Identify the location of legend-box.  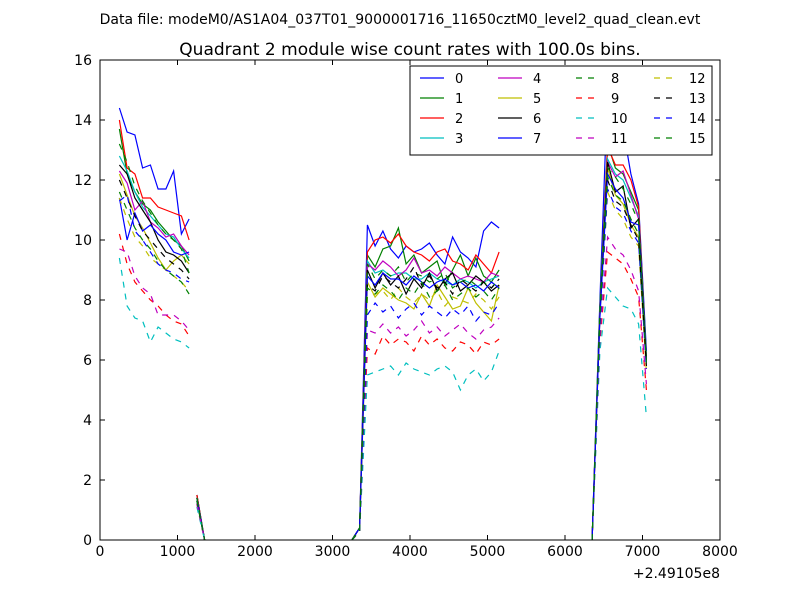
(561, 110).